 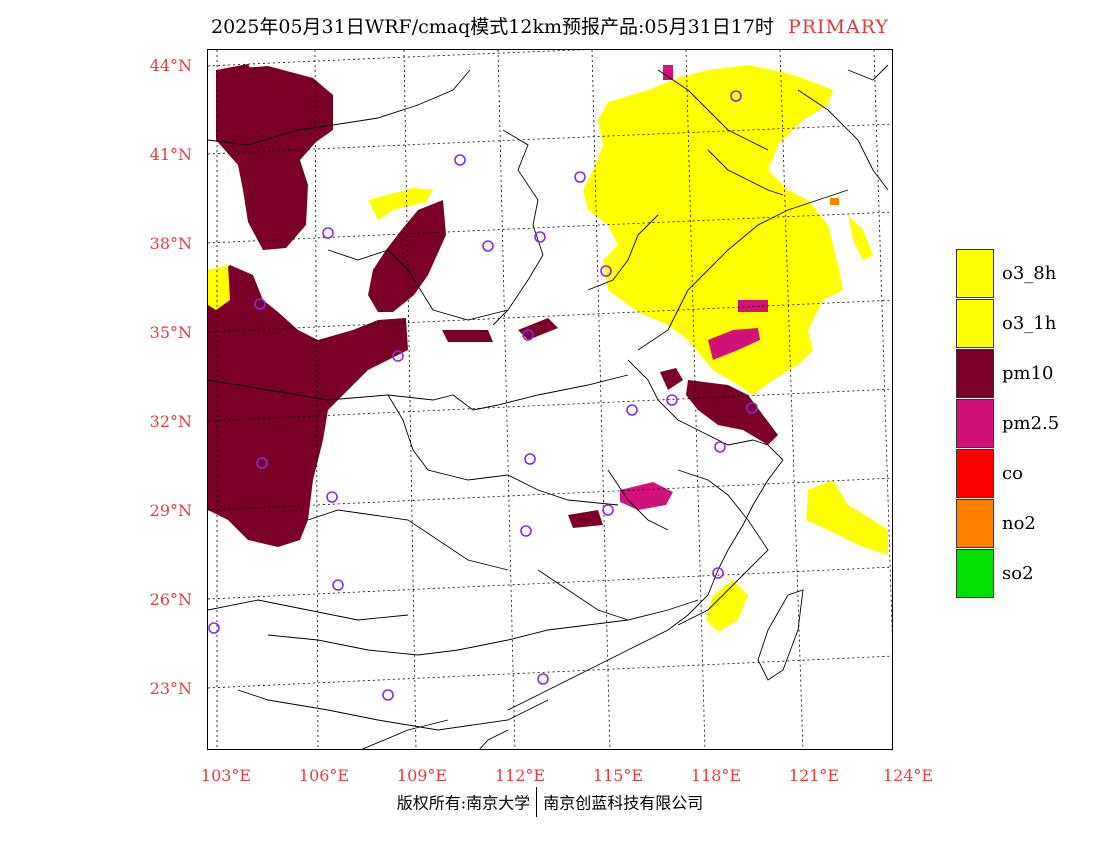 I want to click on lon-label-106e: 106°E, so click(x=324, y=775).